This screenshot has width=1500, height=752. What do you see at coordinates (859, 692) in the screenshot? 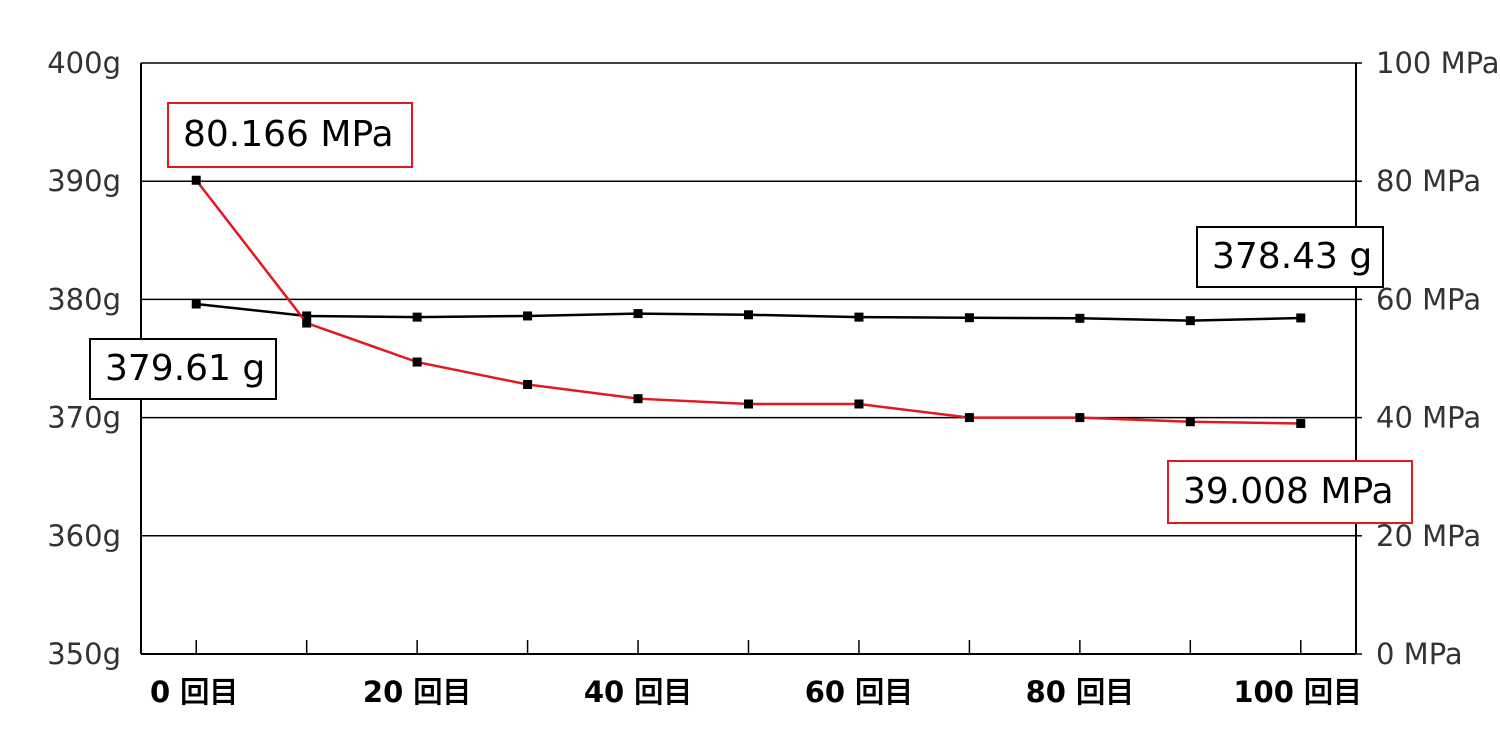
I see `x-axis-tick-label: 60 回目` at bounding box center [859, 692].